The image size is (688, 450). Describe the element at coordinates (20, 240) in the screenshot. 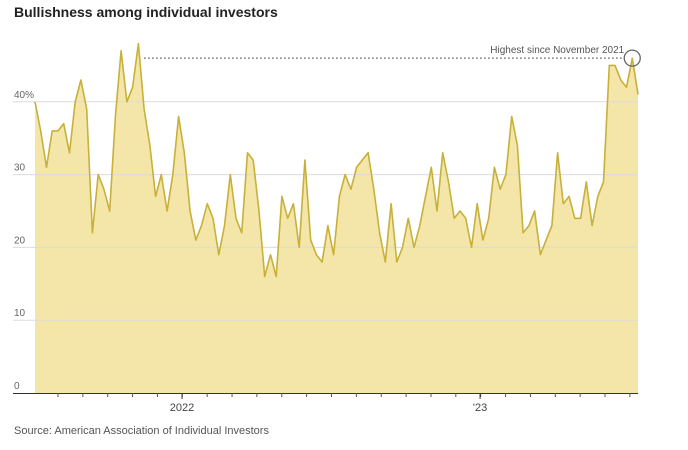

I see `y-tick-label: 20` at that location.